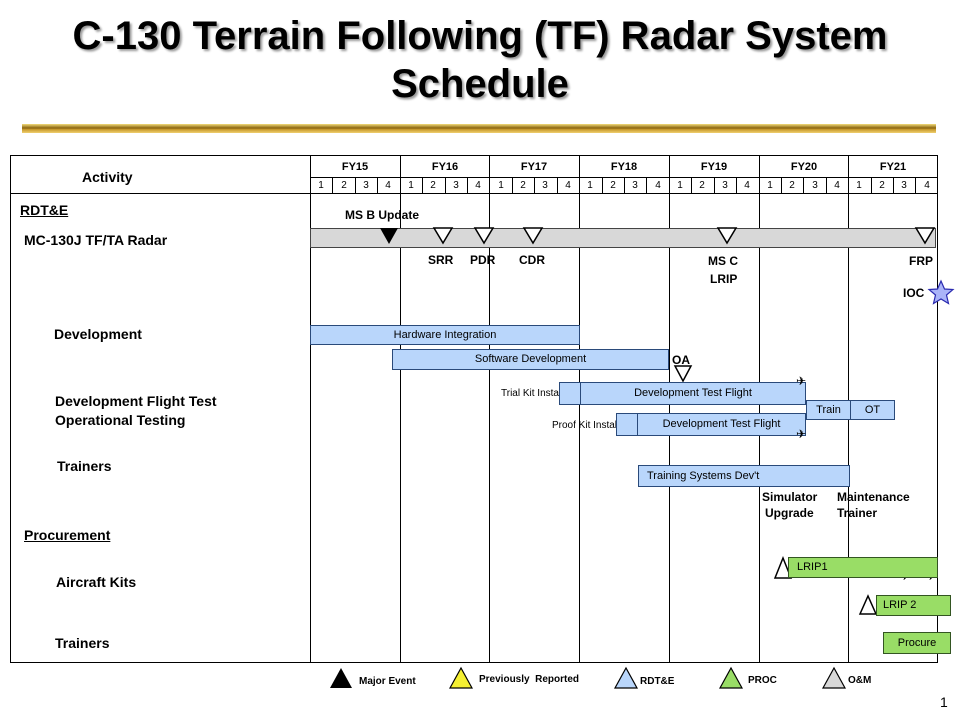 Image resolution: width=960 pixels, height=720 pixels. What do you see at coordinates (944, 702) in the screenshot?
I see `page-number: 1` at bounding box center [944, 702].